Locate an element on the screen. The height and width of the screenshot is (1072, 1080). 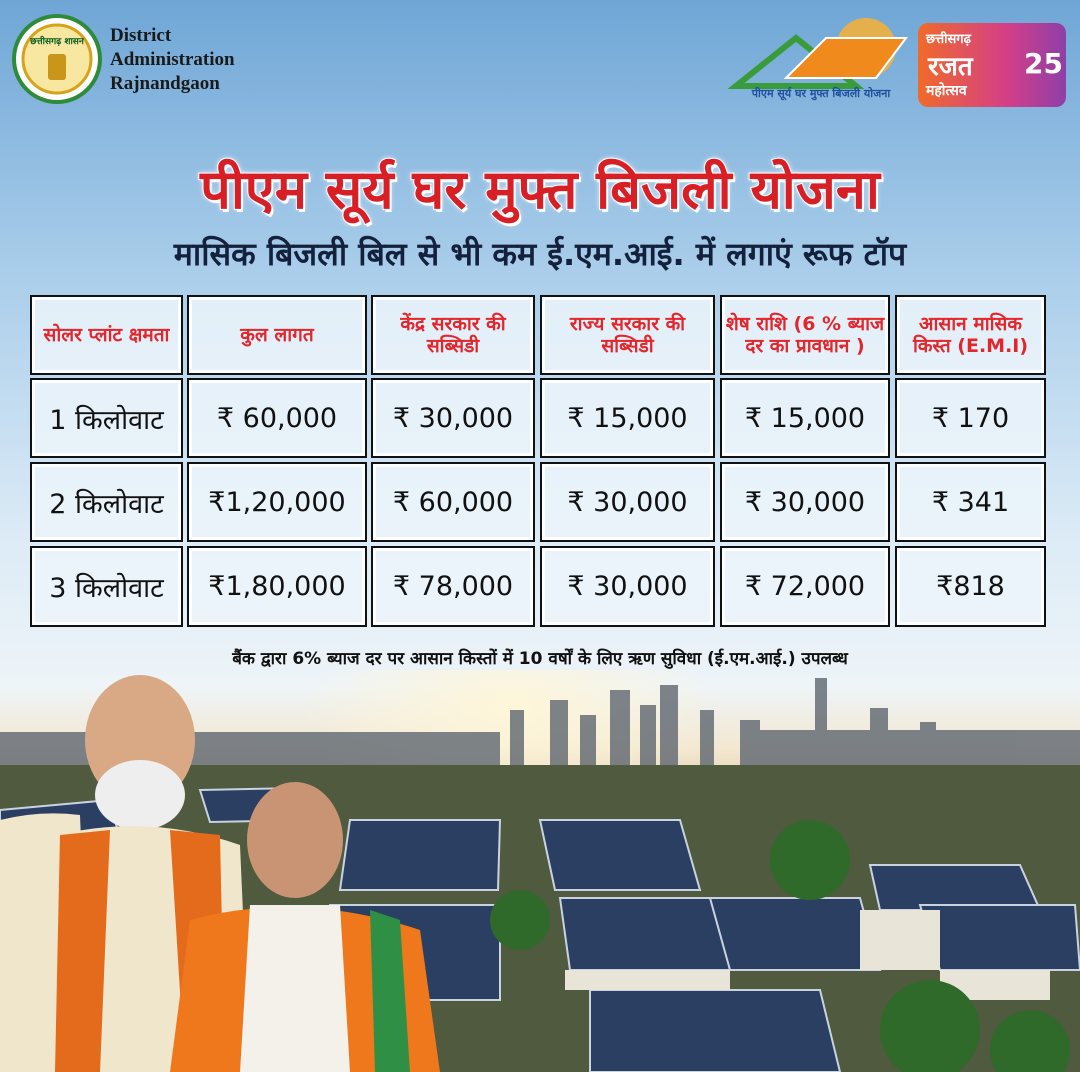
org-line: Rajnandgaon is located at coordinates (165, 83).